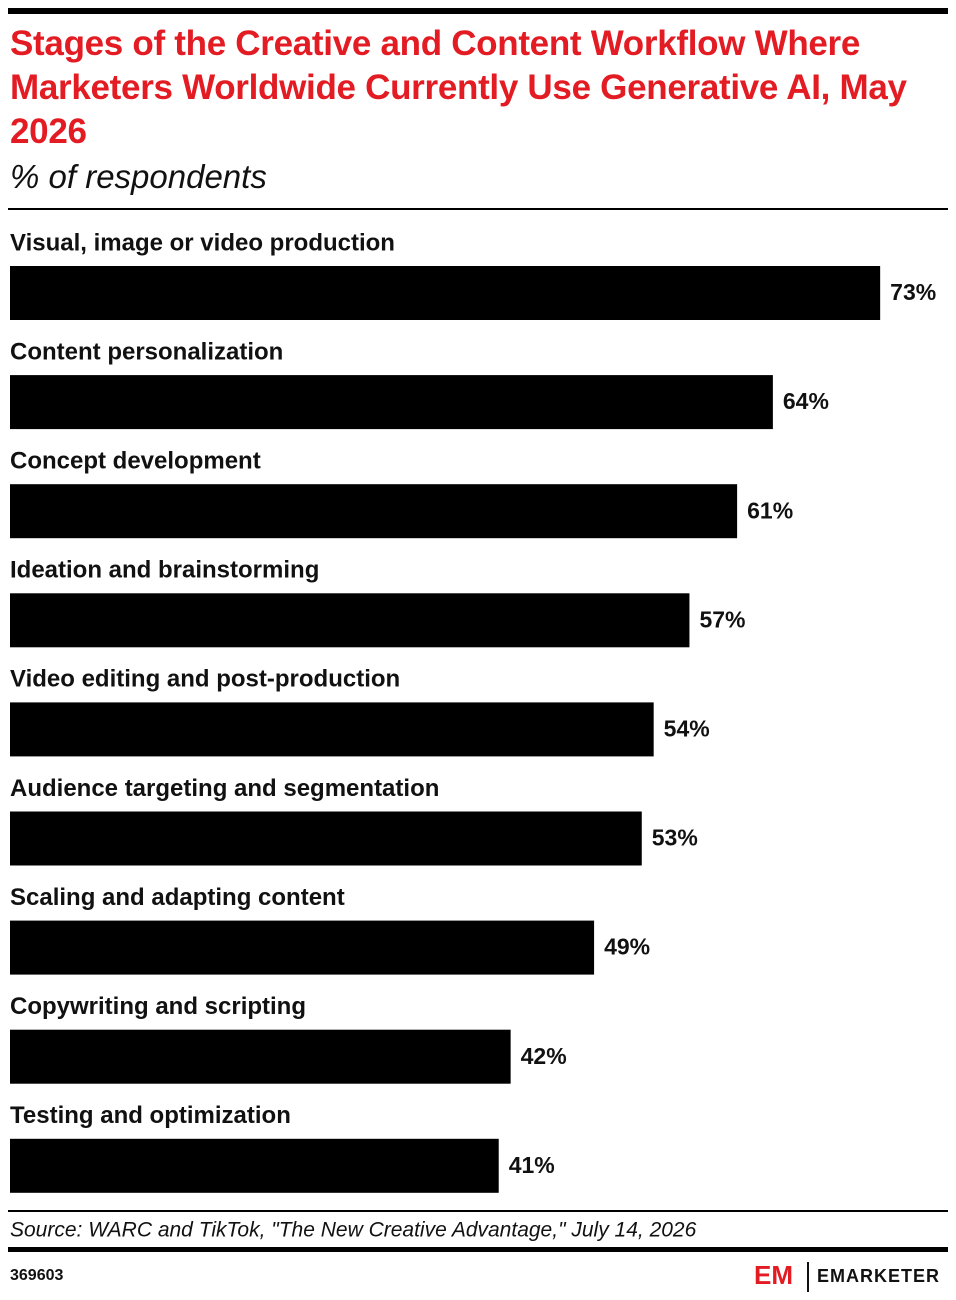 This screenshot has height=1300, width=956. Describe the element at coordinates (770, 510) in the screenshot. I see `value-label: 61%` at that location.